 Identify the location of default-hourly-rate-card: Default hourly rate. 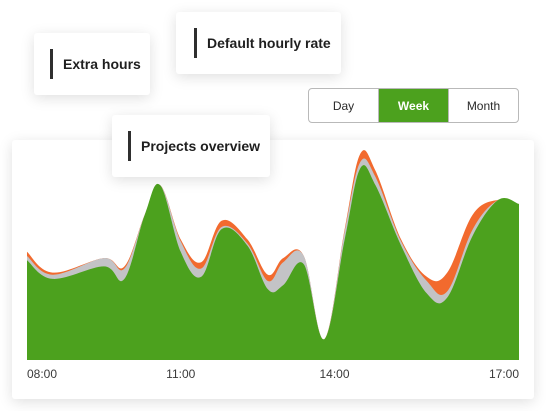
(258, 43).